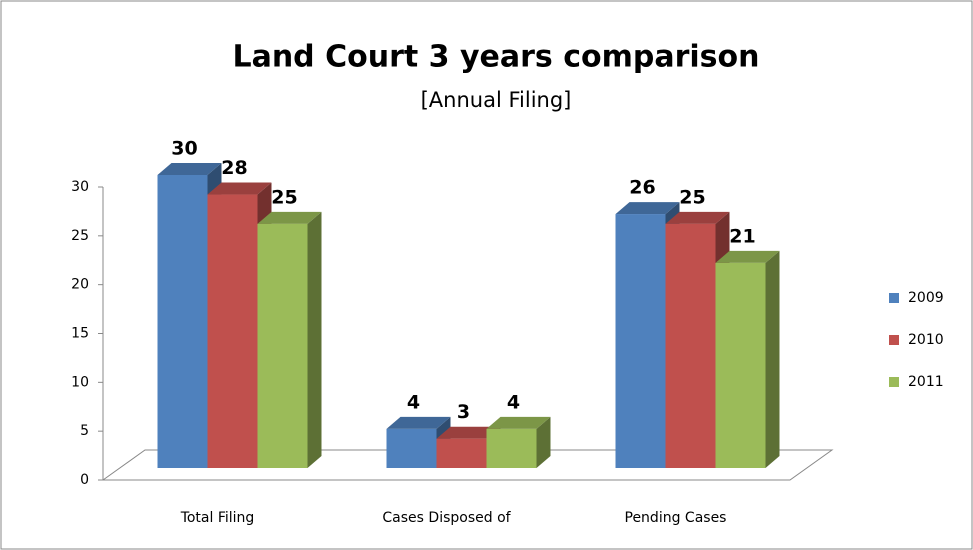  I want to click on y-tick-label: 20, so click(80, 285).